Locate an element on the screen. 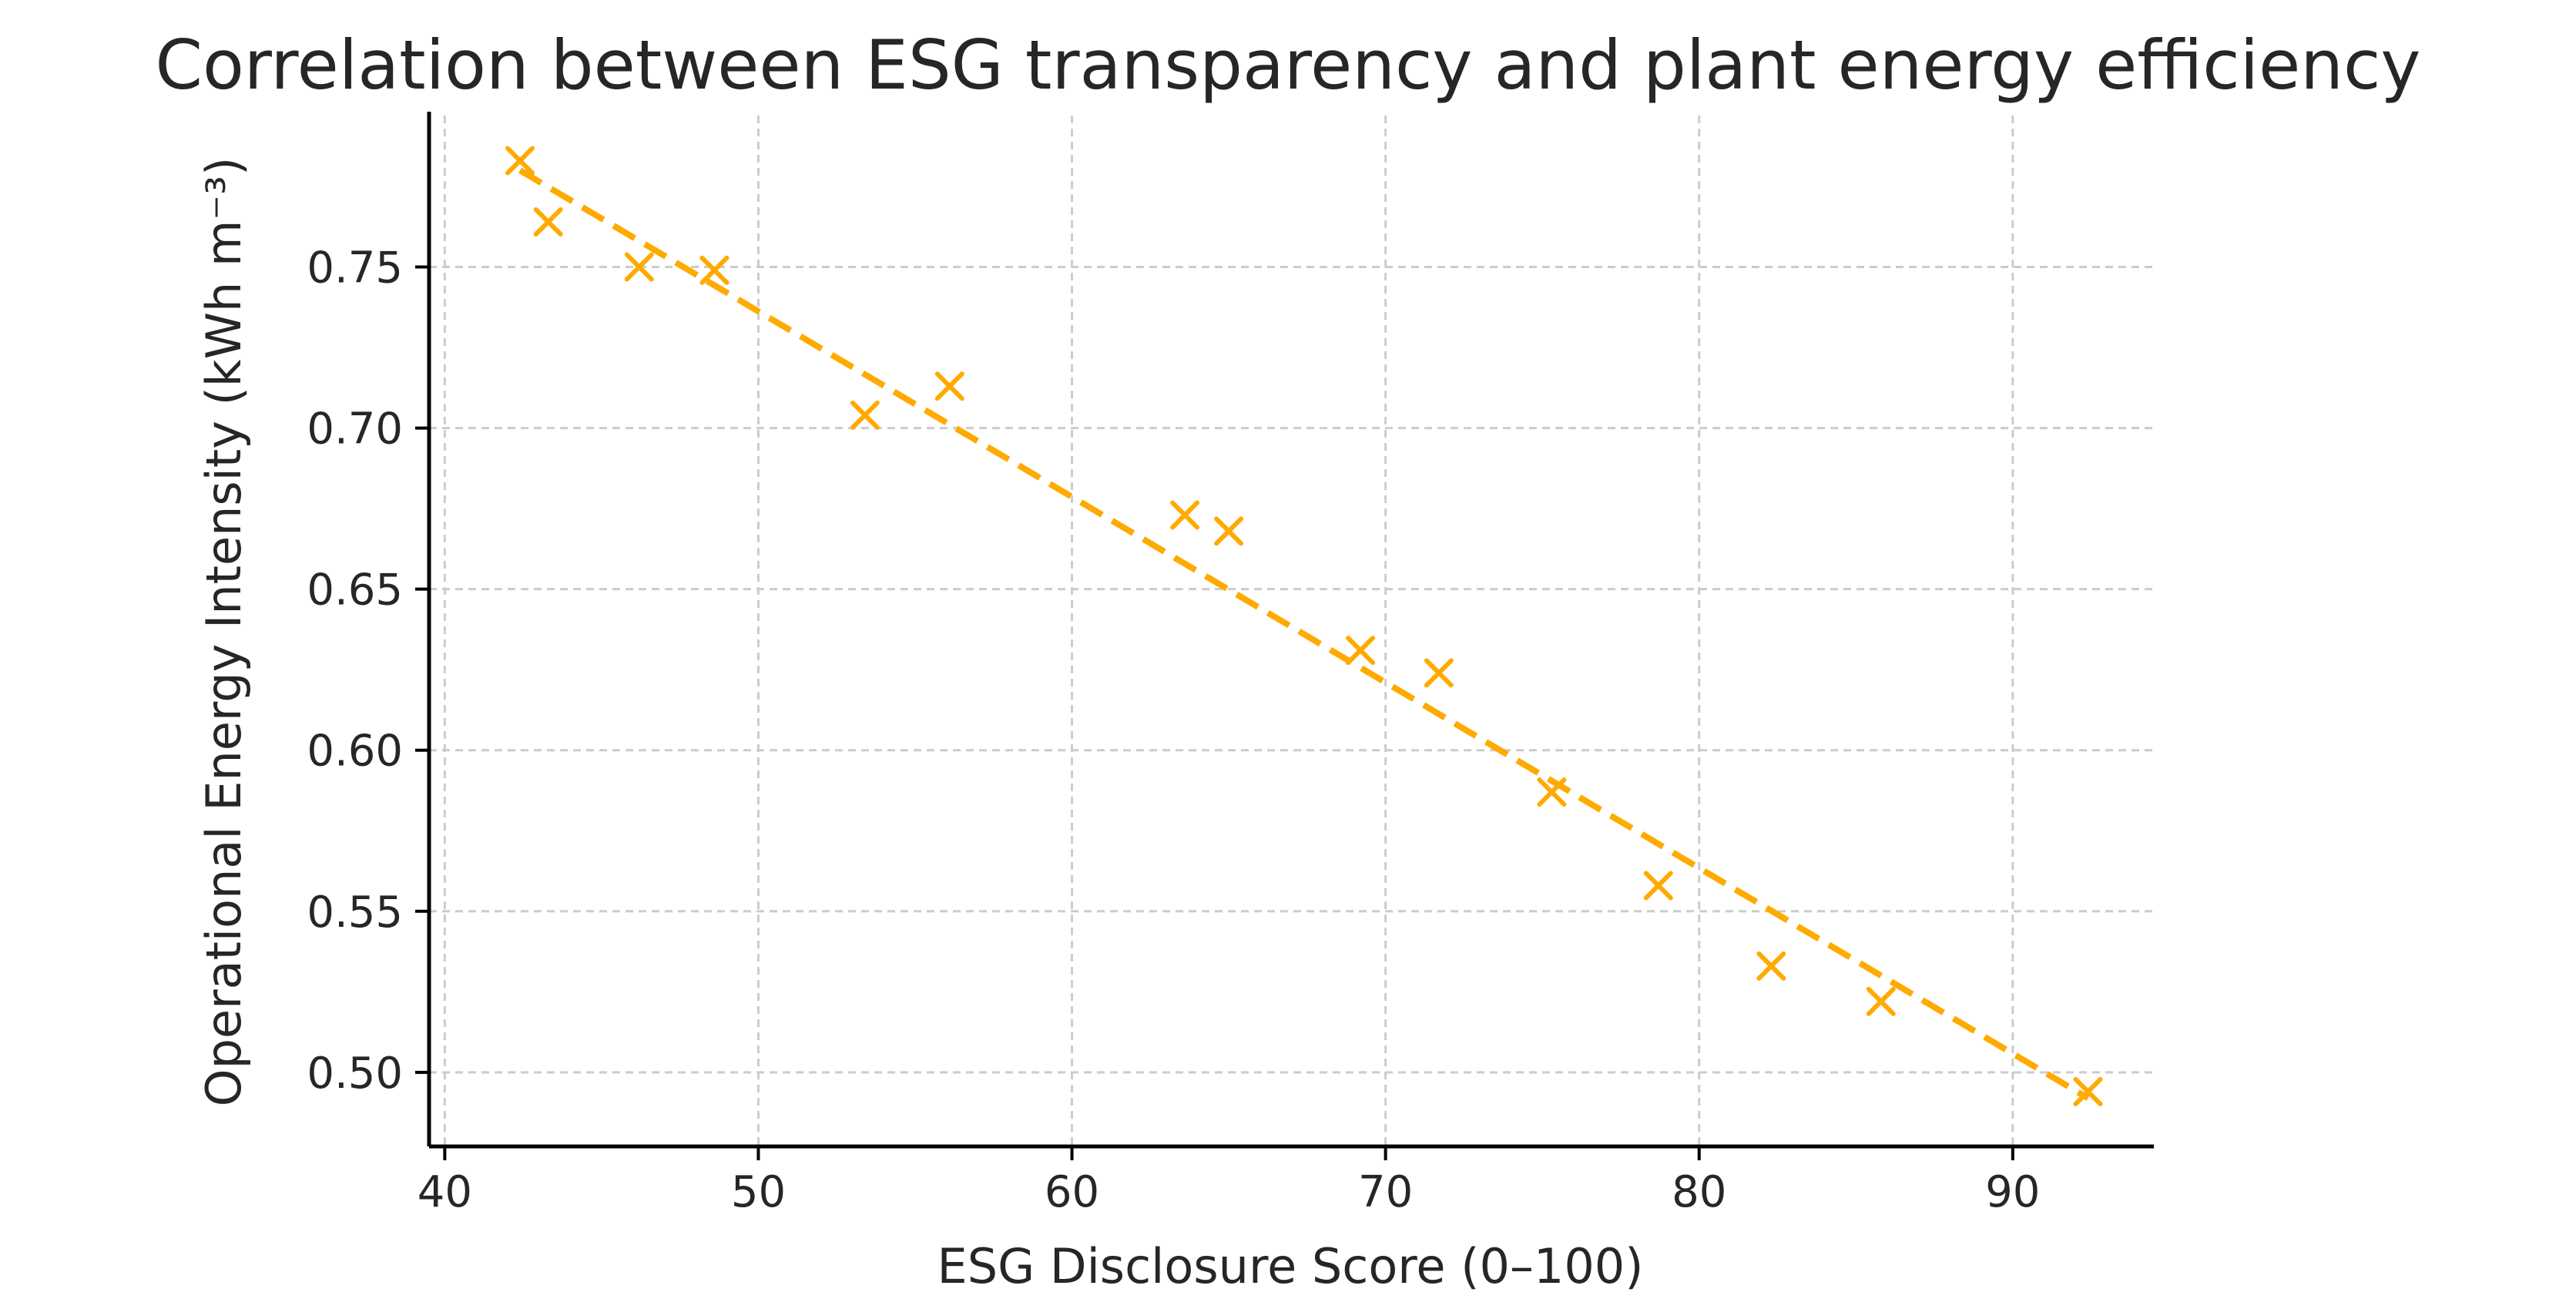  x-tick-label: 90 is located at coordinates (2012, 1192).